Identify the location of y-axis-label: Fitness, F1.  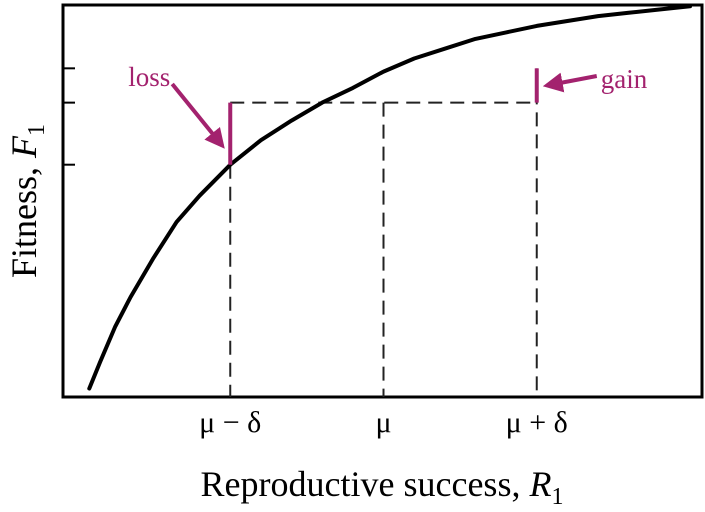
(27, 201).